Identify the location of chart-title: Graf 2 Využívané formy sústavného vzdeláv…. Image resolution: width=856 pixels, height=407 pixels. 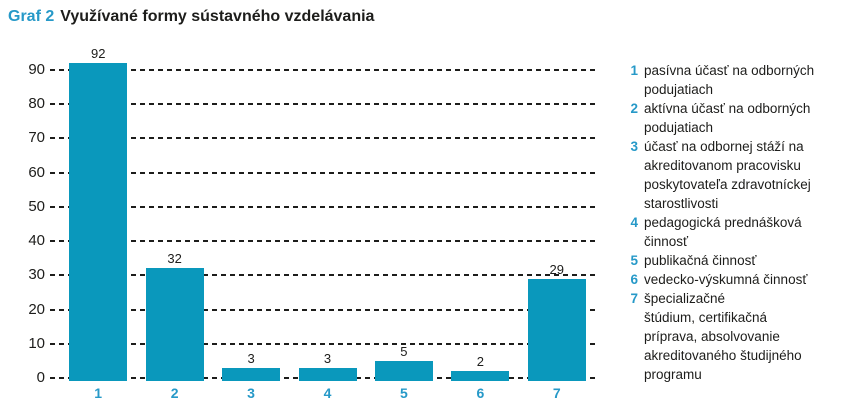
(191, 17).